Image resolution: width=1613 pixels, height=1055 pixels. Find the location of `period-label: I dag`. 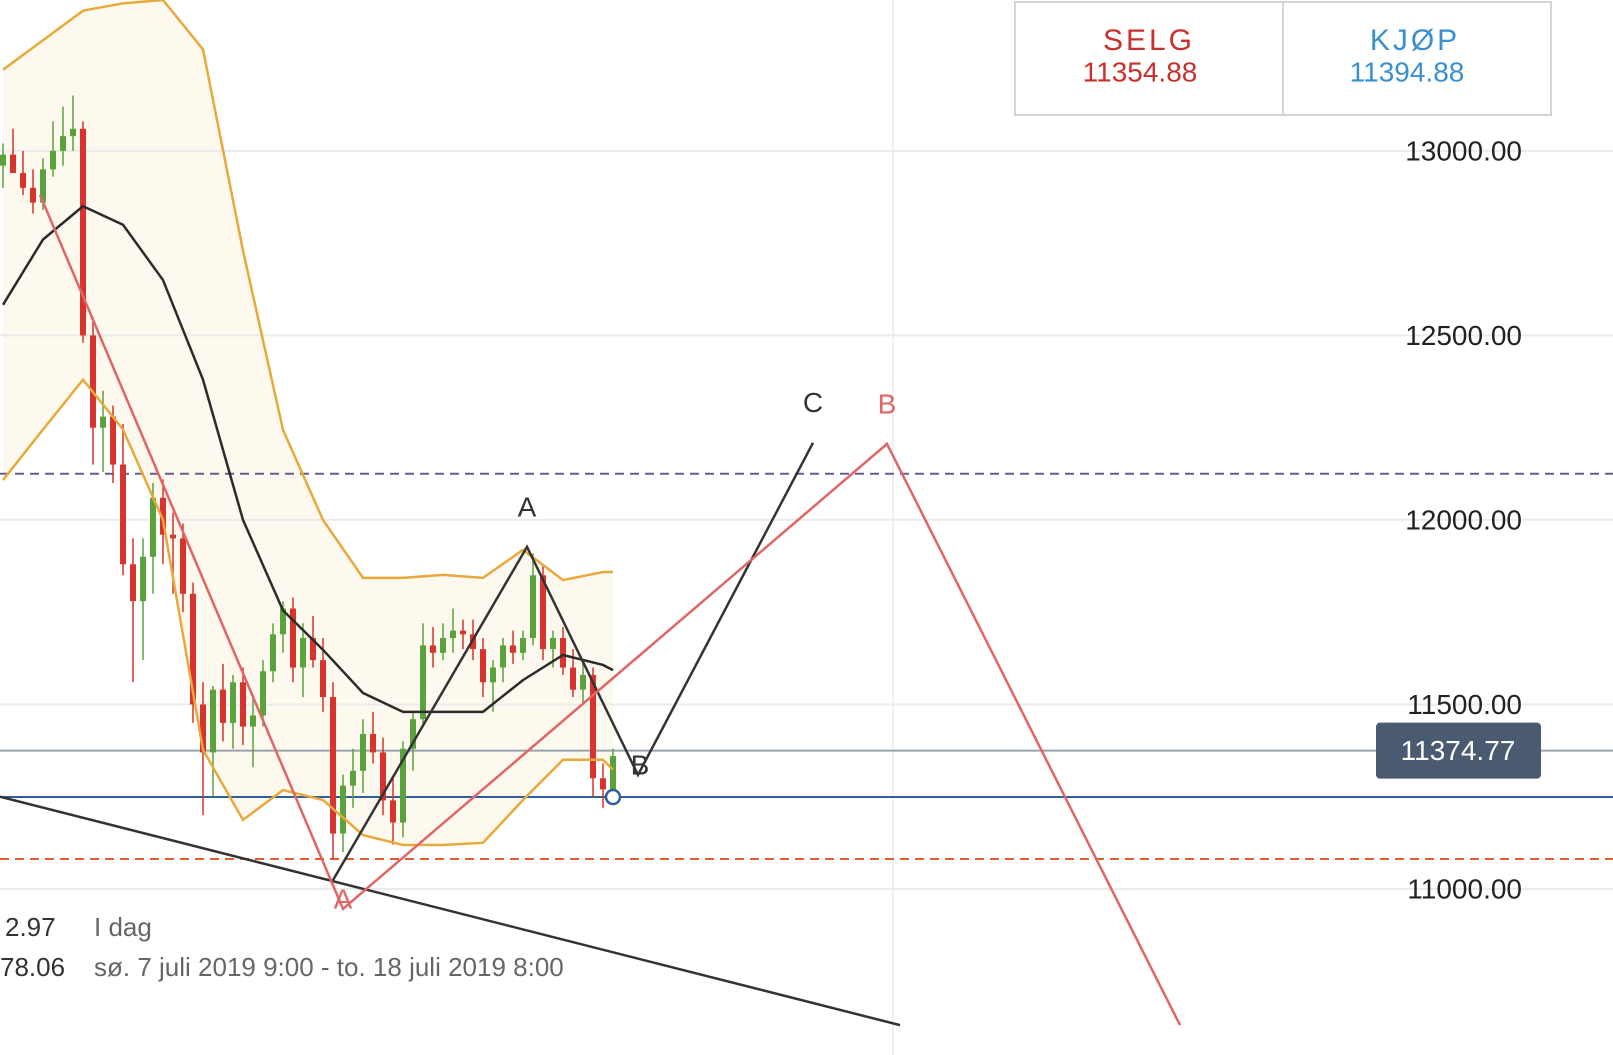

period-label: I dag is located at coordinates (123, 927).